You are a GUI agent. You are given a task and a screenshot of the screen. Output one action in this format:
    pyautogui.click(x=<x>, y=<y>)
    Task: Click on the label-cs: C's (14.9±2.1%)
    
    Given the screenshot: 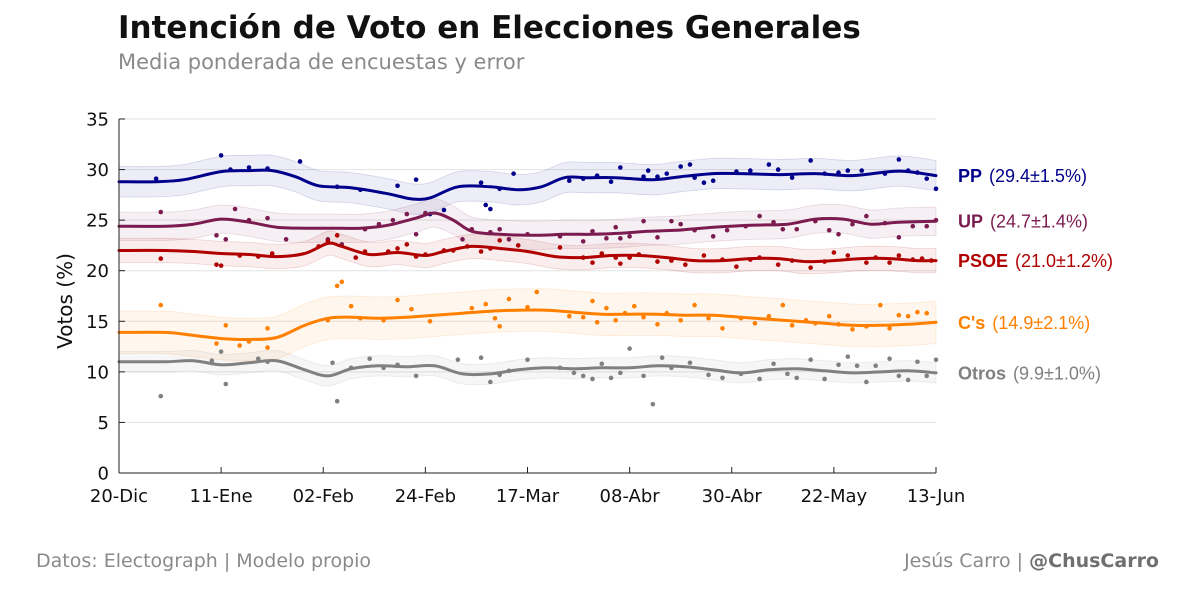 What is the action you would take?
    pyautogui.click(x=1024, y=323)
    